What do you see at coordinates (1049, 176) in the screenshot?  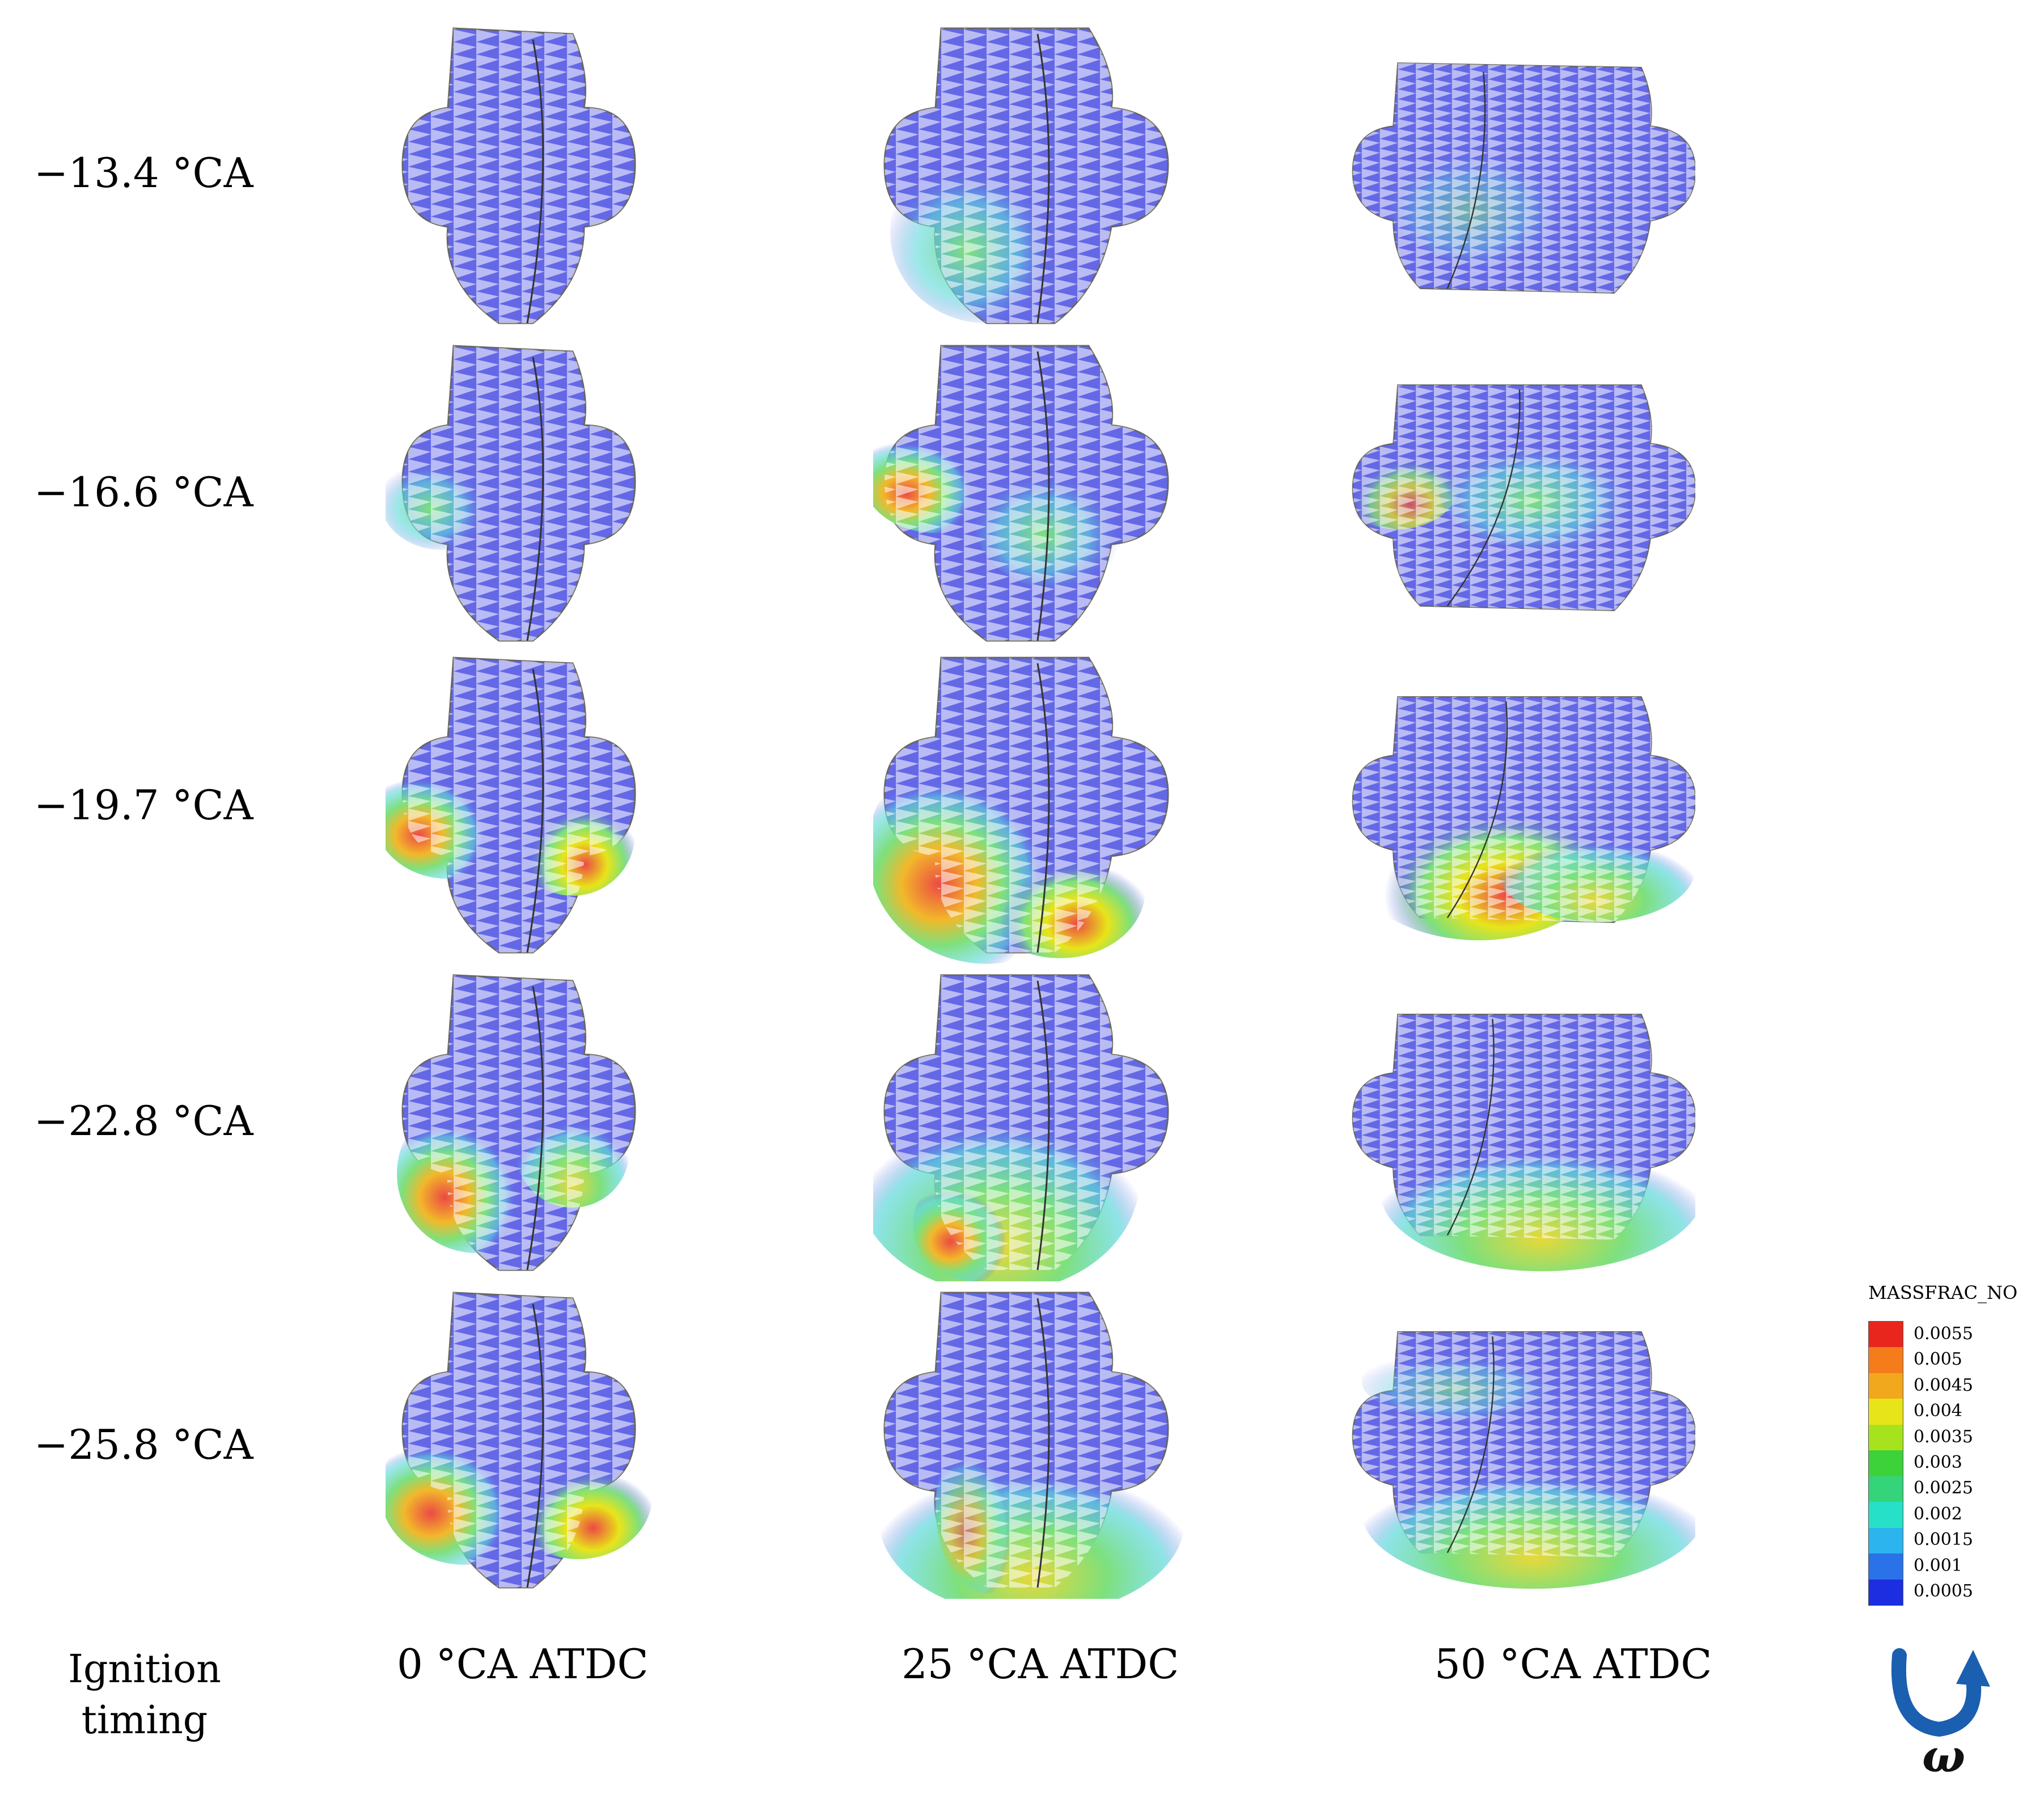 I see `chamber-plot-r1-c2` at bounding box center [1049, 176].